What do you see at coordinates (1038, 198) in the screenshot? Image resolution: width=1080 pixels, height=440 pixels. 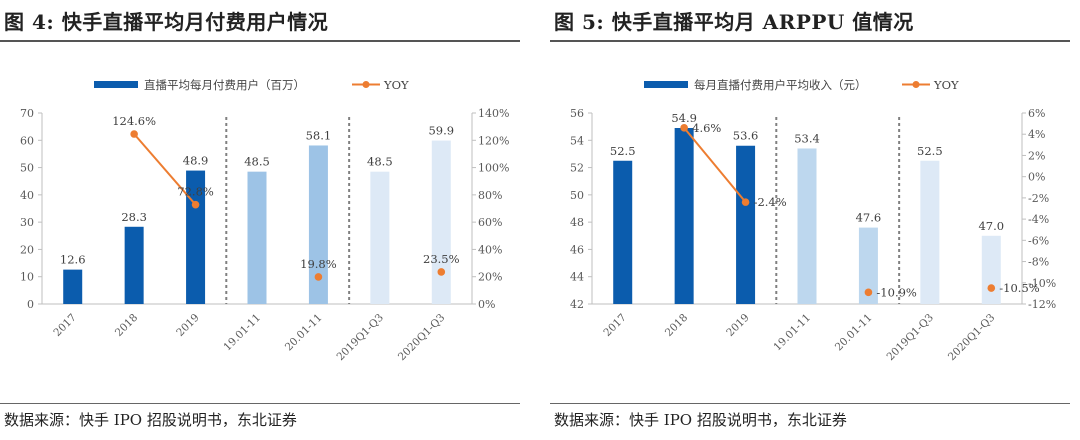 I see `y2-tick-label: -2%` at bounding box center [1038, 198].